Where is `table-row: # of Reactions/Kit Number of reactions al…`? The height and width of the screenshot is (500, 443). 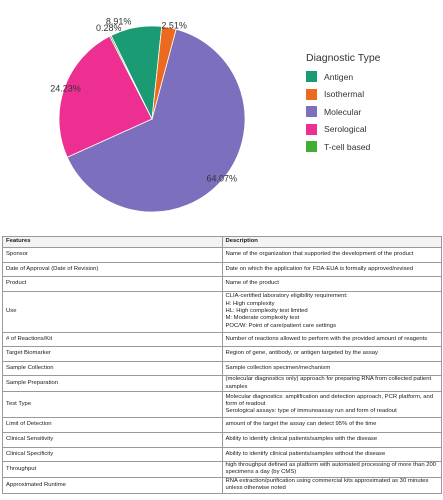
table-row: # of Reactions/Kit Number of reactions al… is located at coordinates (222, 339).